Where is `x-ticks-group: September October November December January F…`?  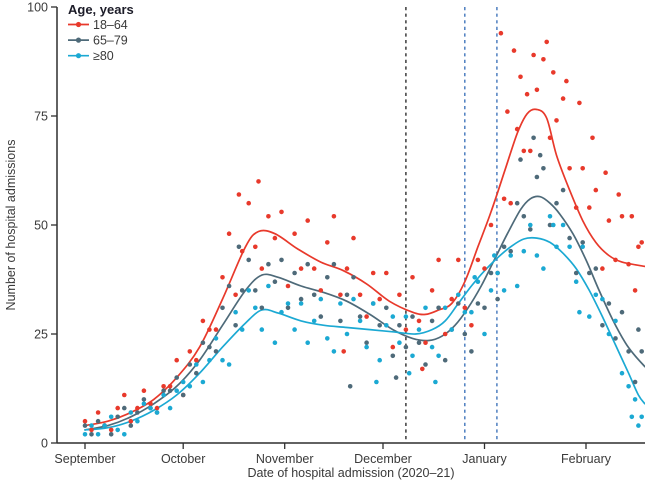 x-ticks-group: September October November December January F… is located at coordinates (333, 454).